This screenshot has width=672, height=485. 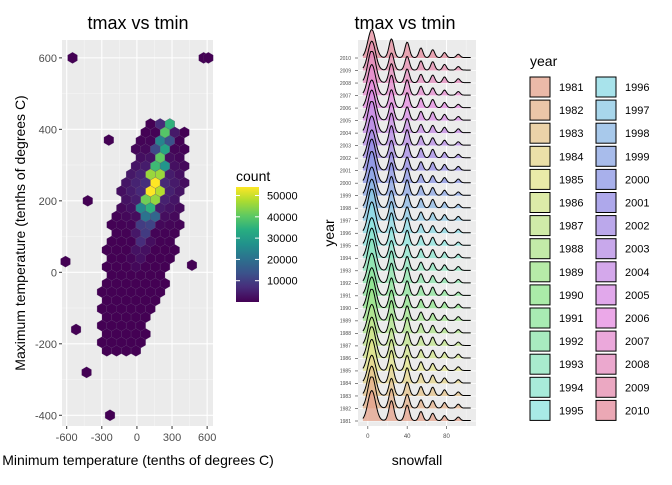 I want to click on year-legend-label-2006: 2006, so click(x=637, y=319).